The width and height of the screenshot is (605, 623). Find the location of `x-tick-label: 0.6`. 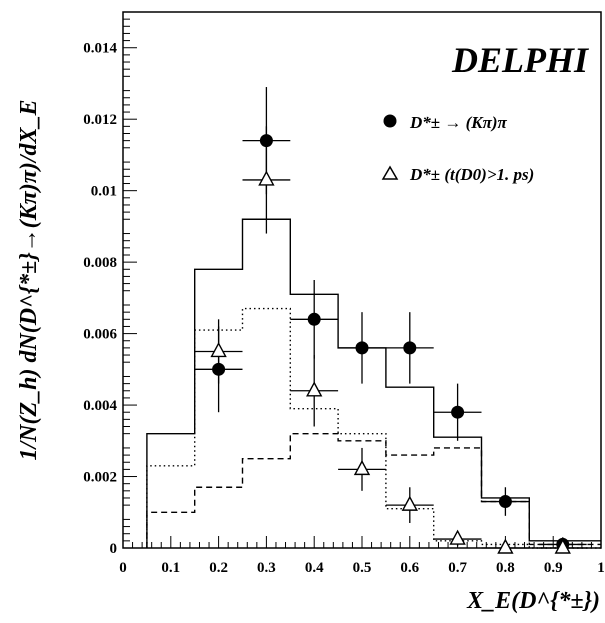

x-tick-label: 0.6 is located at coordinates (409, 568).